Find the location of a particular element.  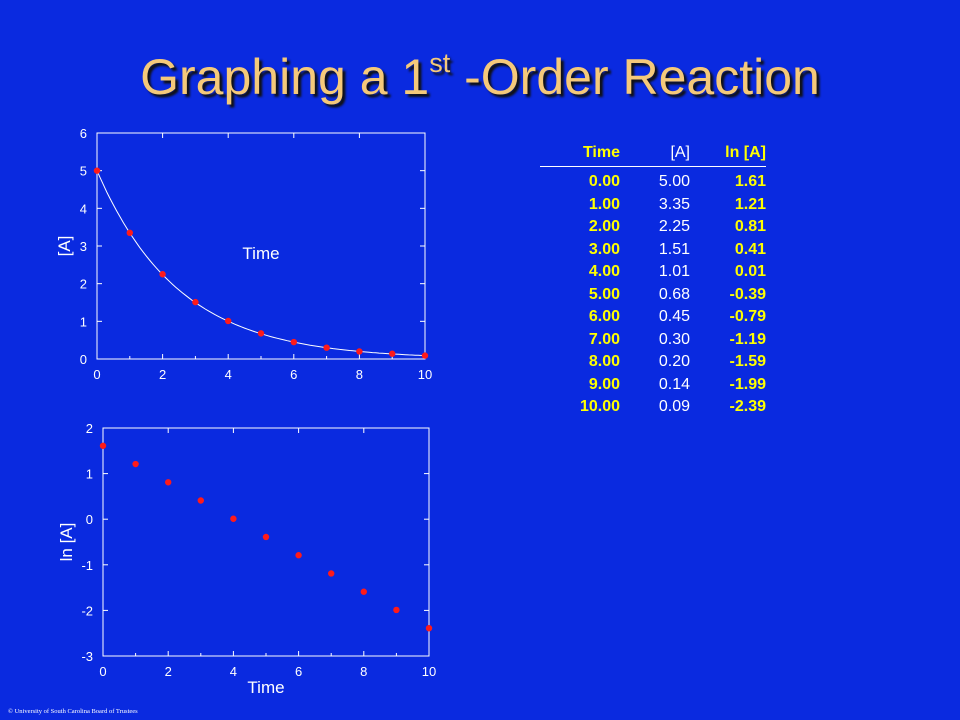

header-time: Time is located at coordinates (580, 153).